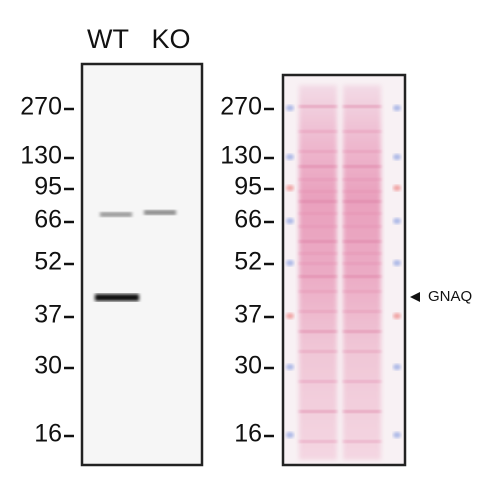 Image resolution: width=490 pixels, height=490 pixels. I want to click on stain-lane-ko, so click(362, 272).